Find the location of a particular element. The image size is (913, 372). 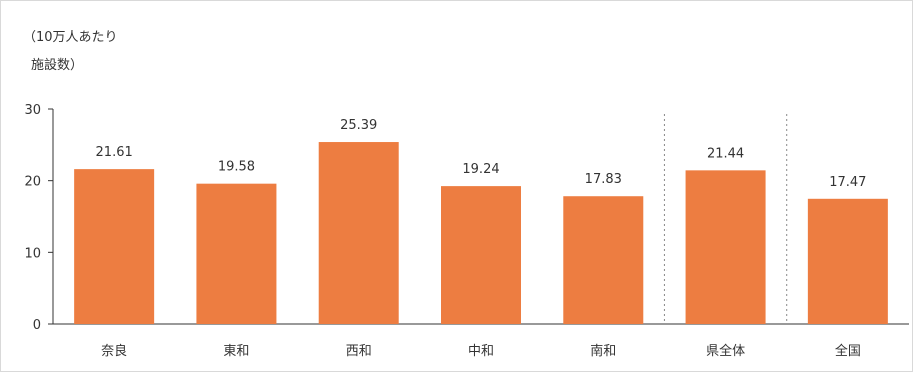

category-label: 西和 is located at coordinates (359, 351).